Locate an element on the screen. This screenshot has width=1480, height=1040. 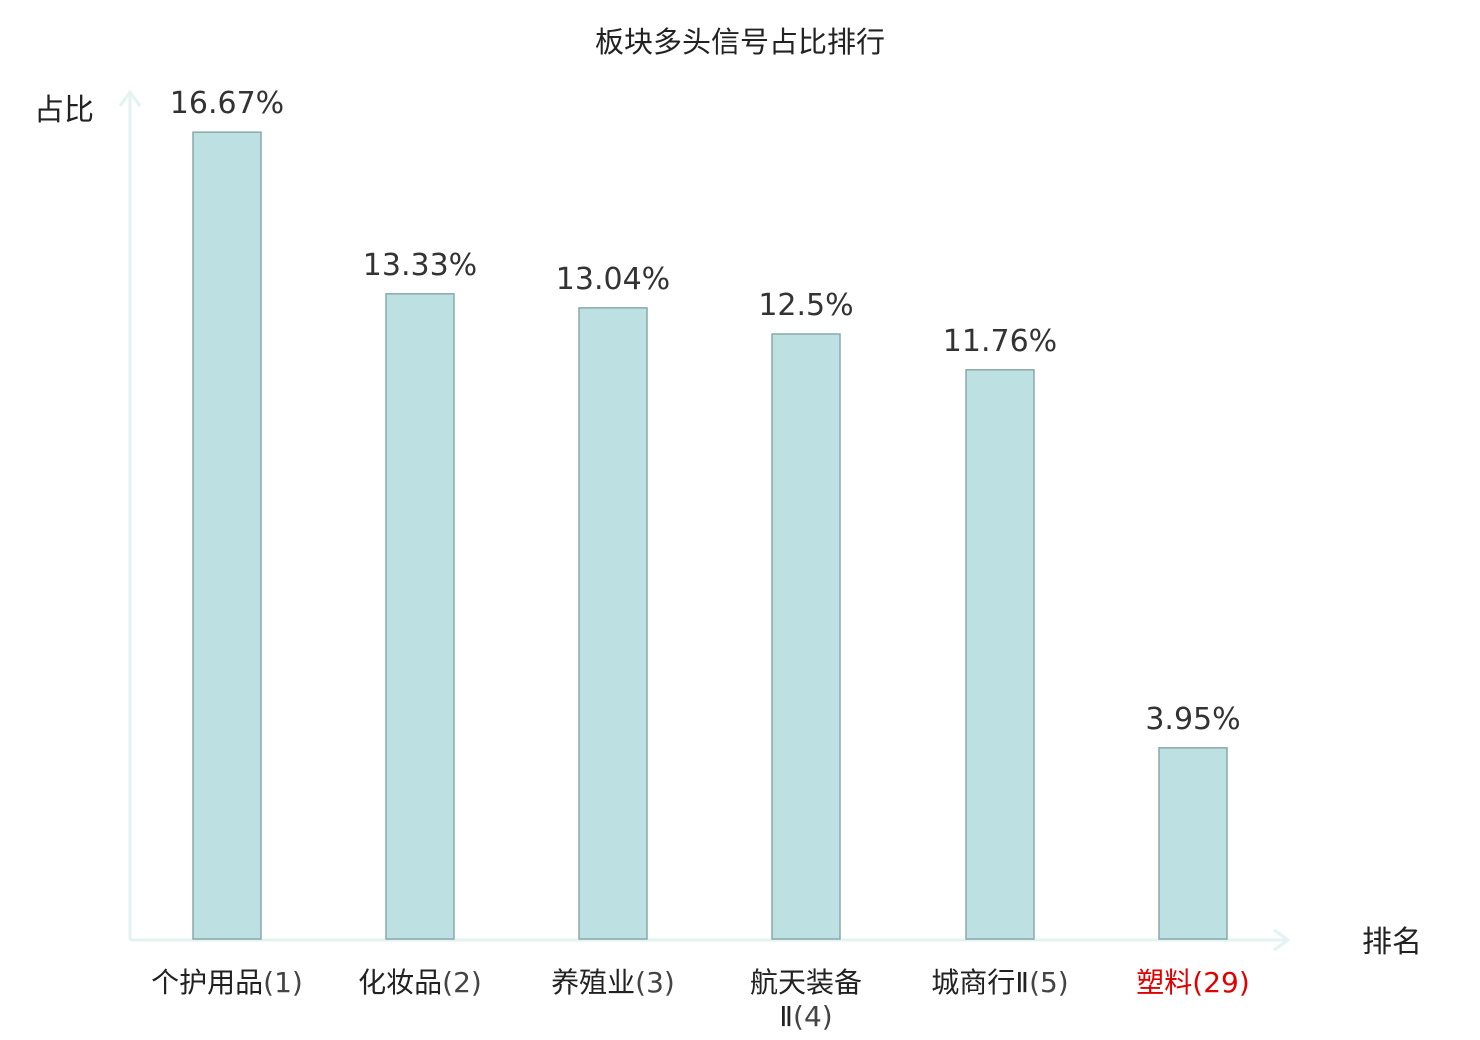
y-axis-label: 占比 is located at coordinates (64, 110).